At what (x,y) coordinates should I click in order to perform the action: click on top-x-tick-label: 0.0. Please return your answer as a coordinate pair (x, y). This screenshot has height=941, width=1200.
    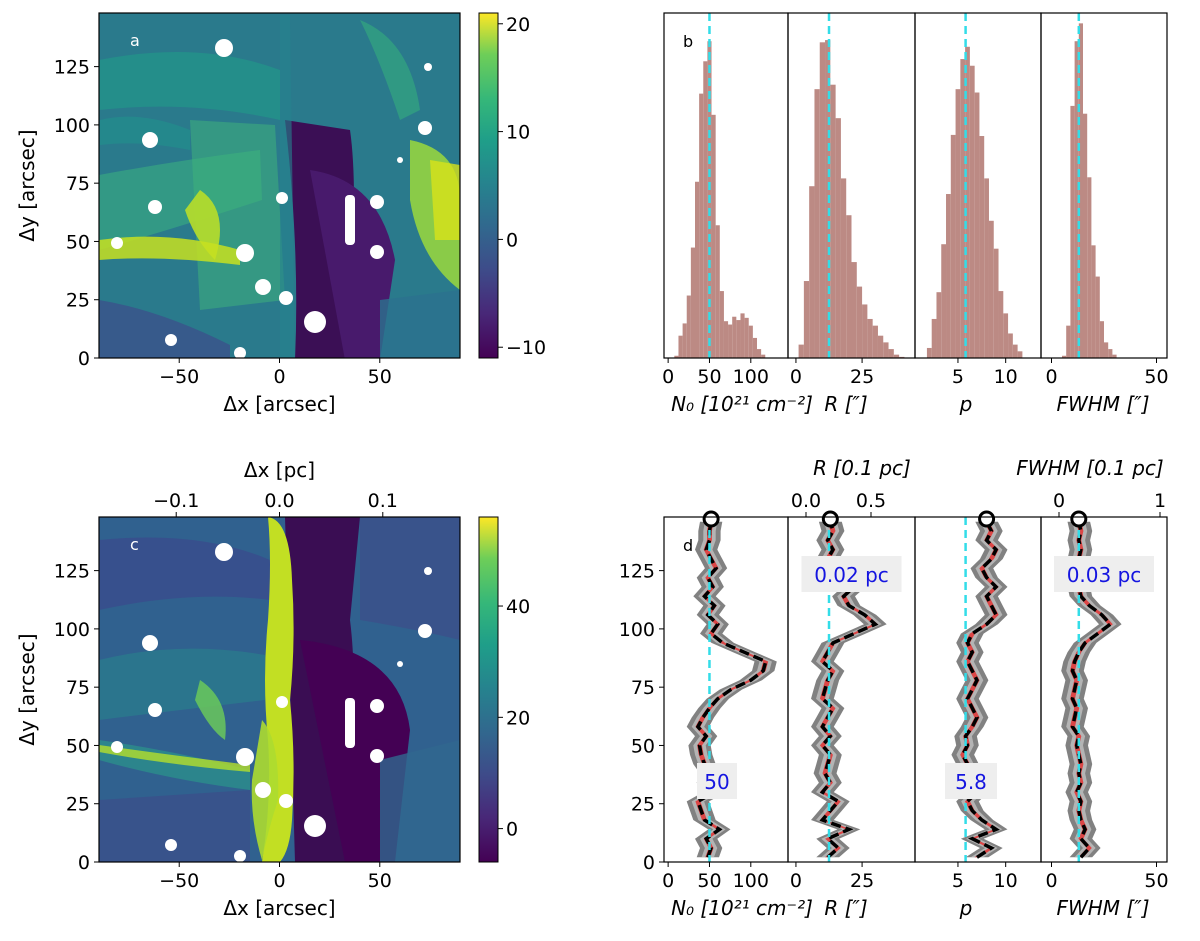
    Looking at the image, I should click on (279, 501).